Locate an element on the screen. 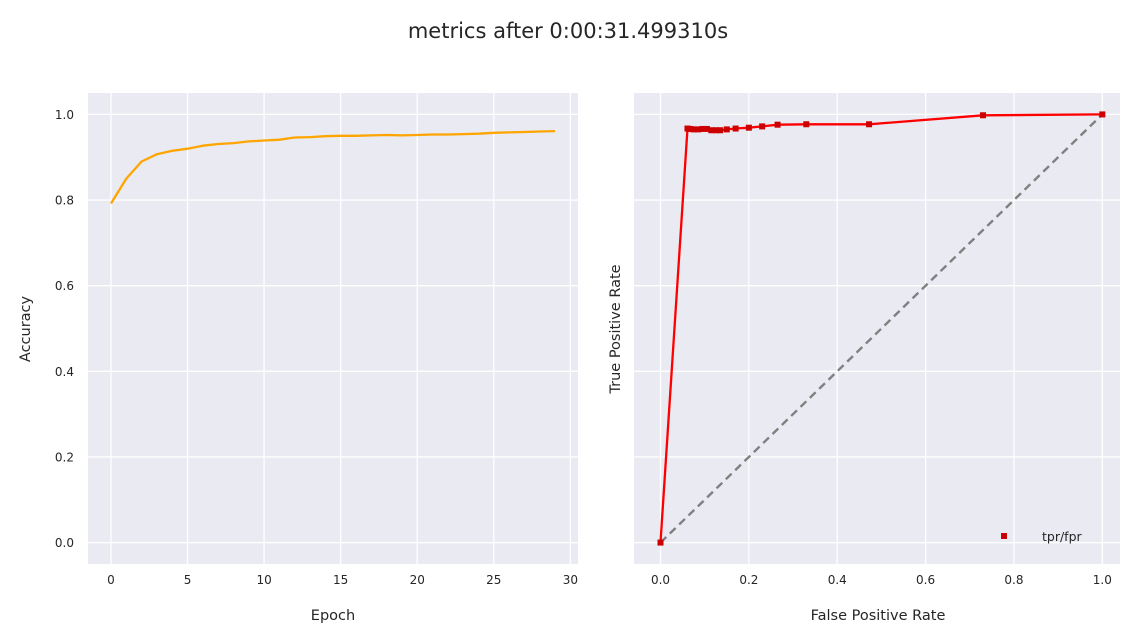 This screenshot has height=639, width=1137. accuracy-y-axis-label: Accuracy is located at coordinates (26, 328).